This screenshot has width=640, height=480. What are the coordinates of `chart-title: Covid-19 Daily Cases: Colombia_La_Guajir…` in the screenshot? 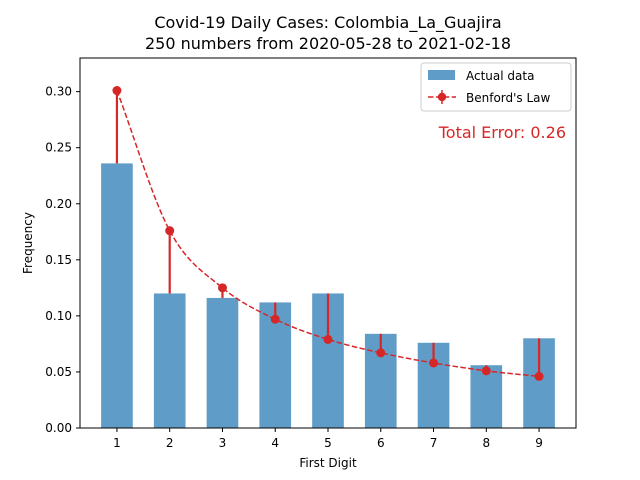 It's located at (327, 23).